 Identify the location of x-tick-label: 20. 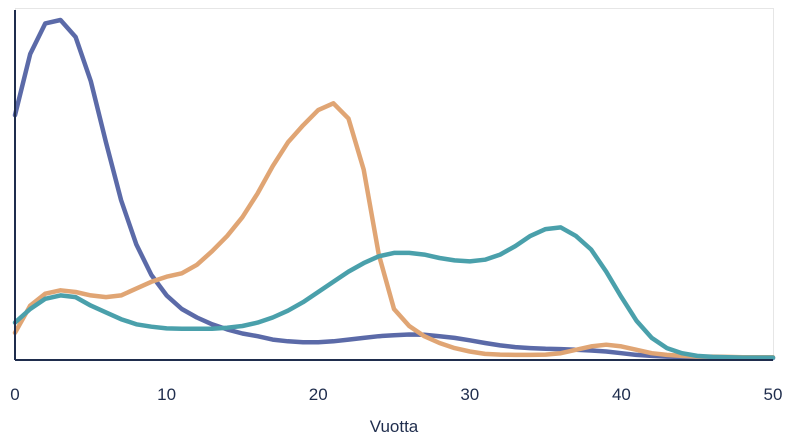
(318, 394).